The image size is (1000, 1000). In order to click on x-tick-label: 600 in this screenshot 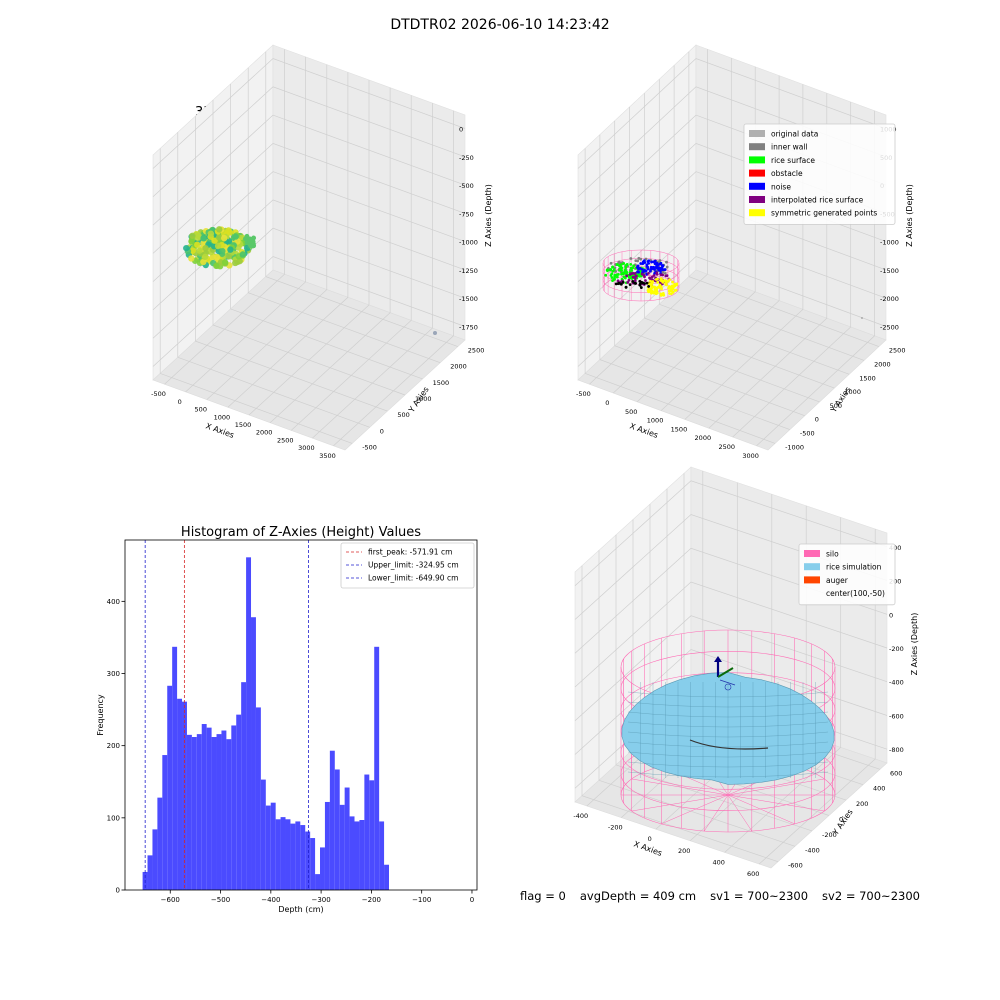, I will do `click(753, 874)`.